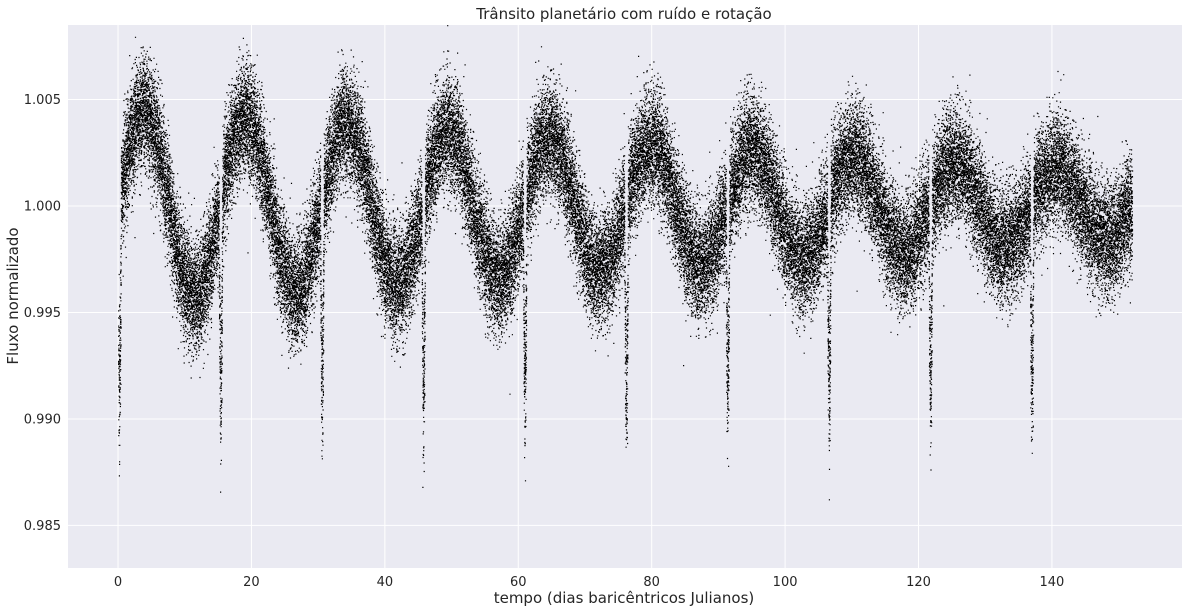 The width and height of the screenshot is (1189, 613). I want to click on y-tick-label: 0.995, so click(42, 313).